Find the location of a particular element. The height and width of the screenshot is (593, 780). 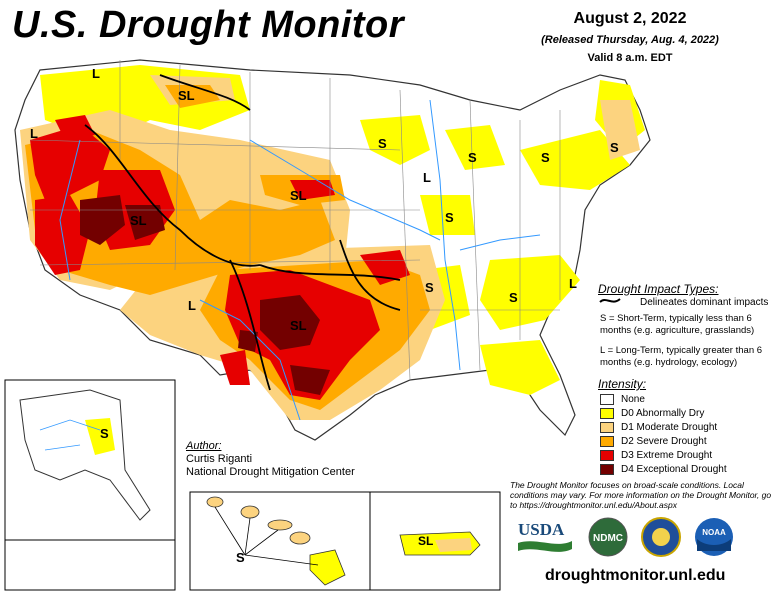

valid-time: Valid 8 a.m. EDT is located at coordinates (630, 58).